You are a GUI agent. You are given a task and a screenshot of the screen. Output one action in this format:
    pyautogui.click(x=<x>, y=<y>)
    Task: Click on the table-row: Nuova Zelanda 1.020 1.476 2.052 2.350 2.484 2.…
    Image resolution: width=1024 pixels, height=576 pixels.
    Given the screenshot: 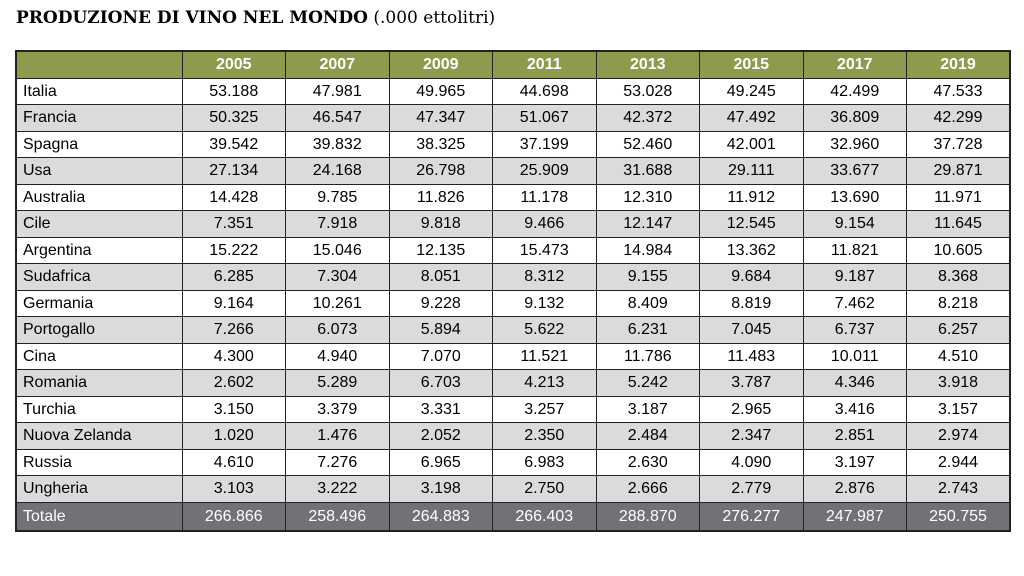 What is the action you would take?
    pyautogui.click(x=513, y=436)
    